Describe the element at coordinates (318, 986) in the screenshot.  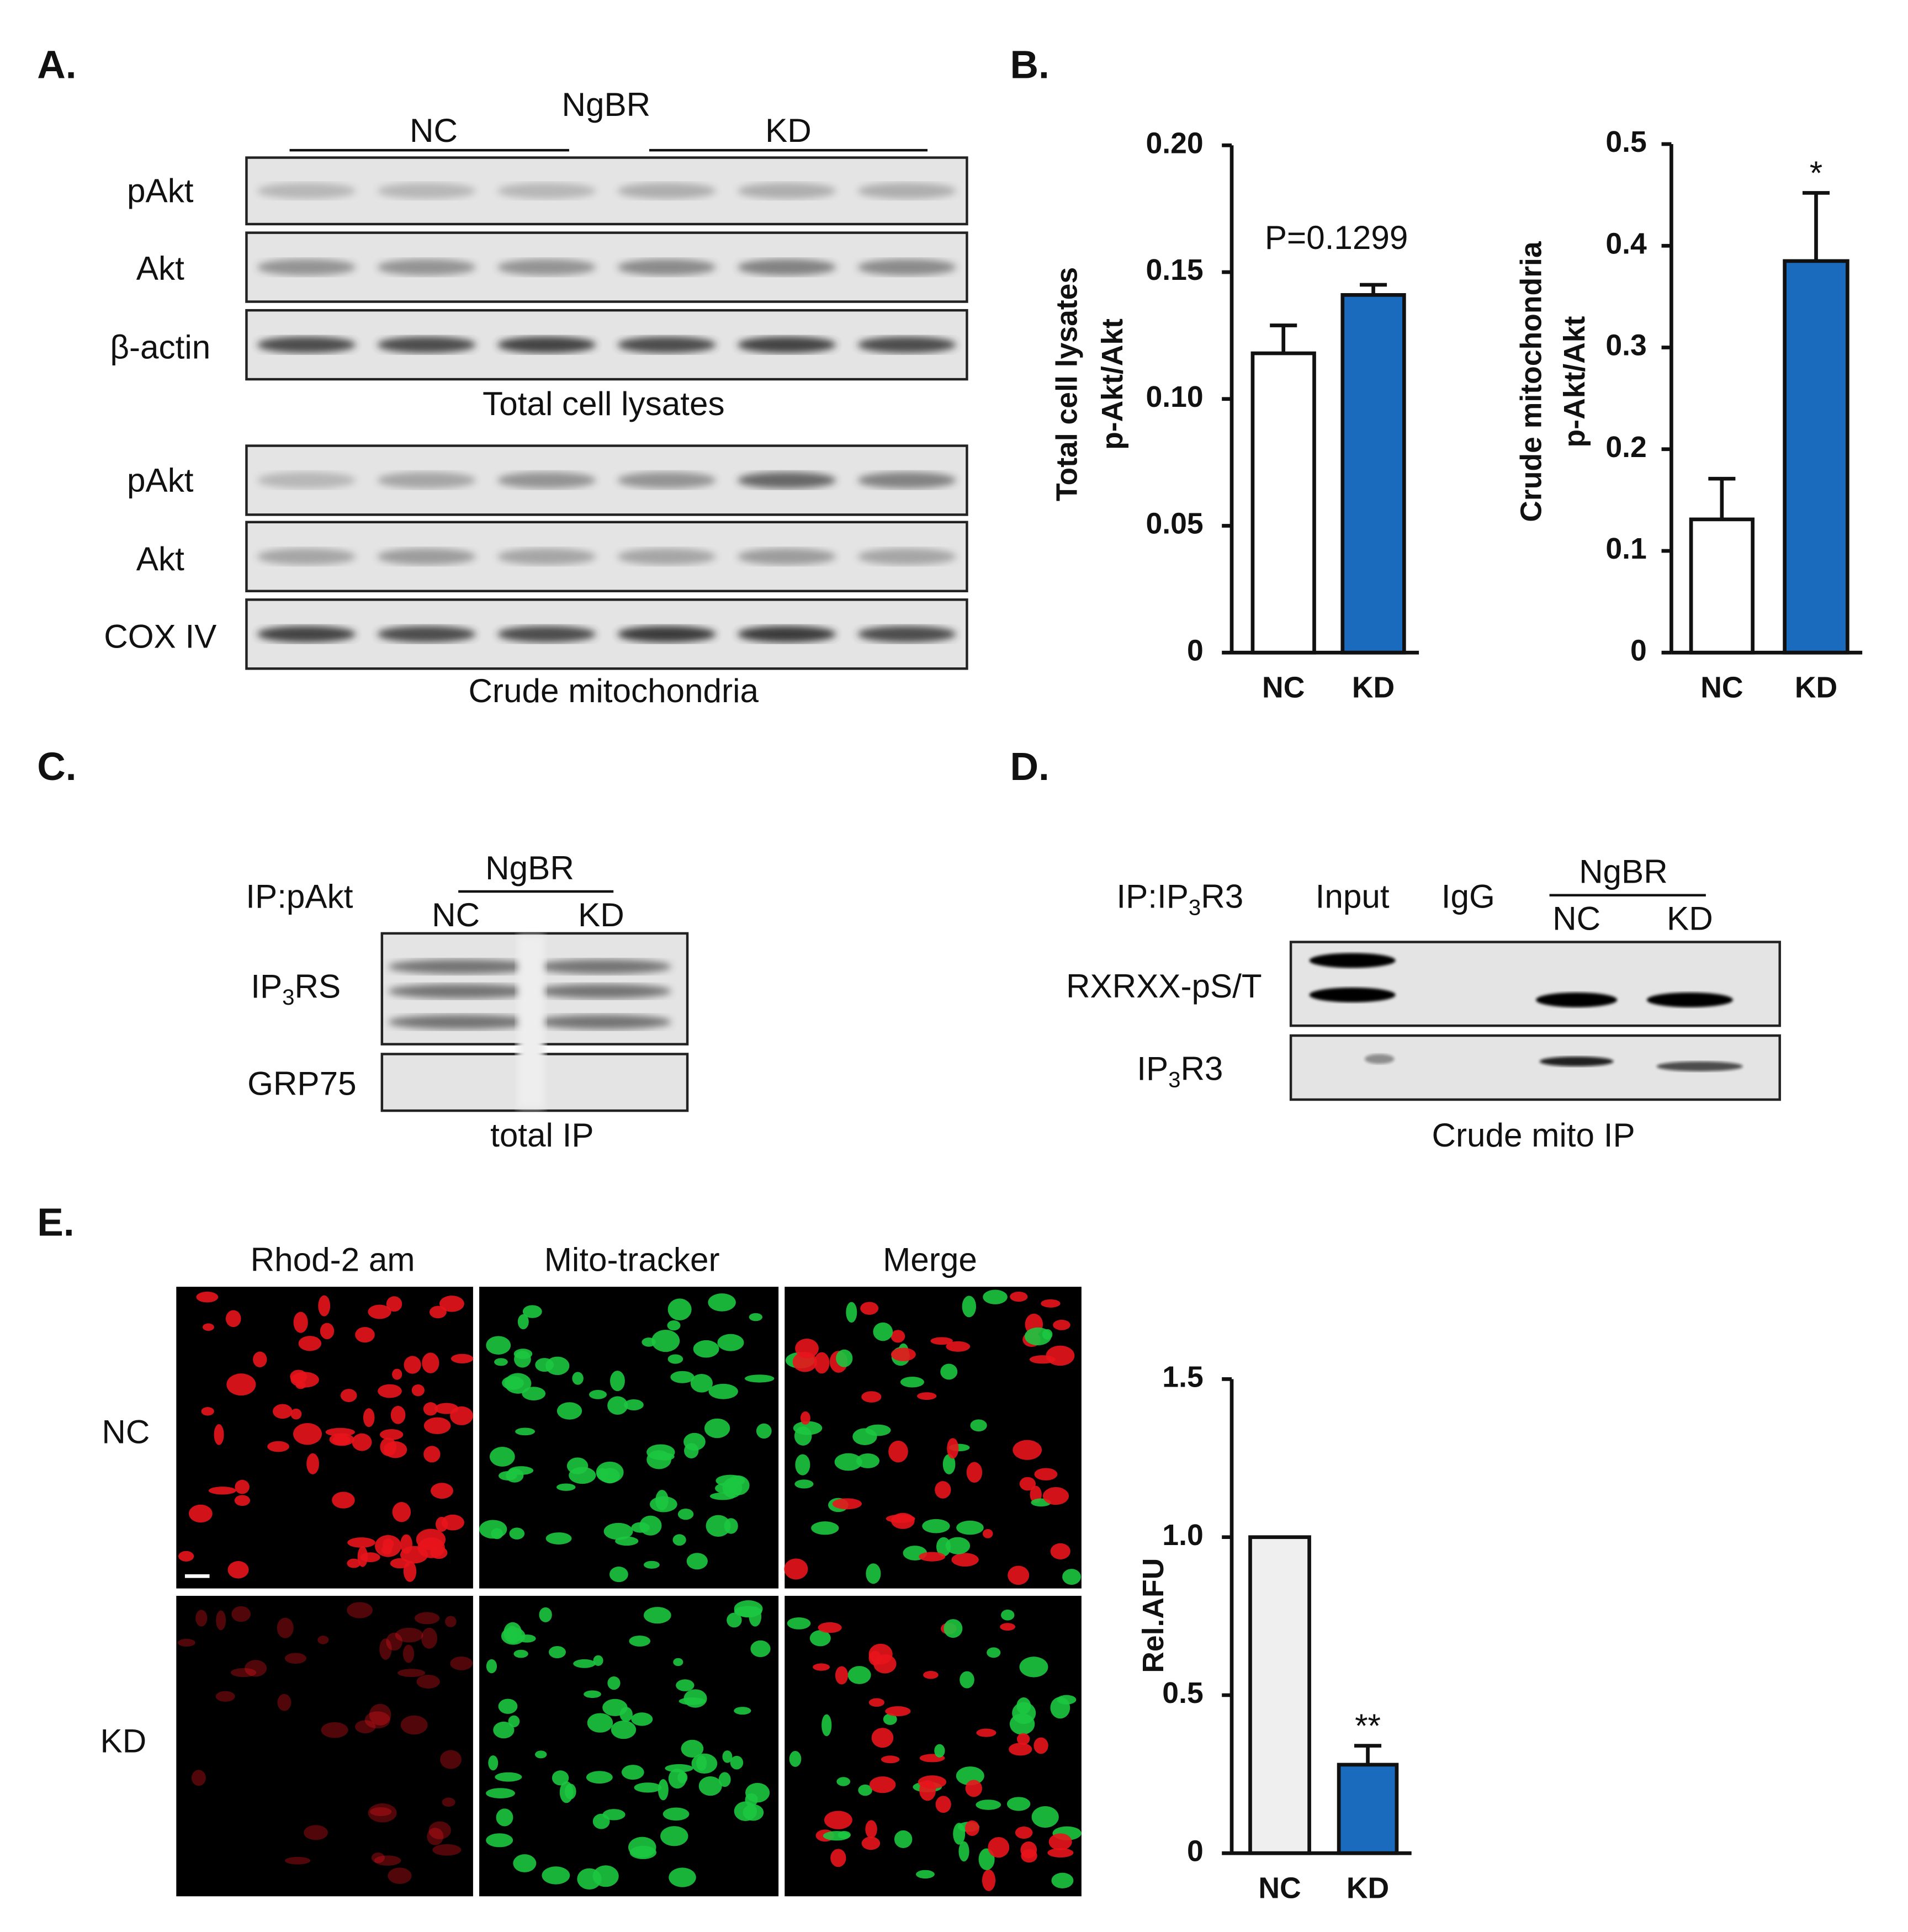
I see `row-label-part: RS` at that location.